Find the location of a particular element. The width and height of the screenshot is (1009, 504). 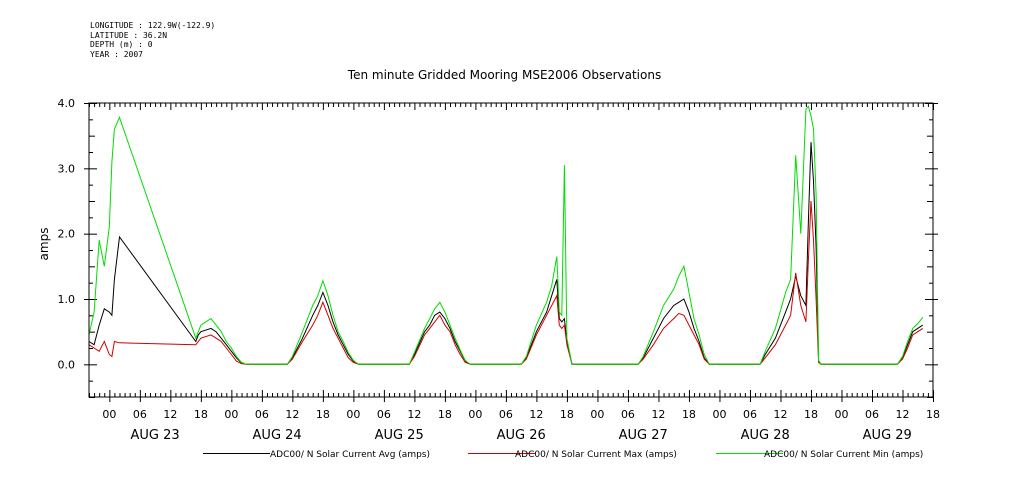

y-tick-label: 0.0 is located at coordinates (67, 364).